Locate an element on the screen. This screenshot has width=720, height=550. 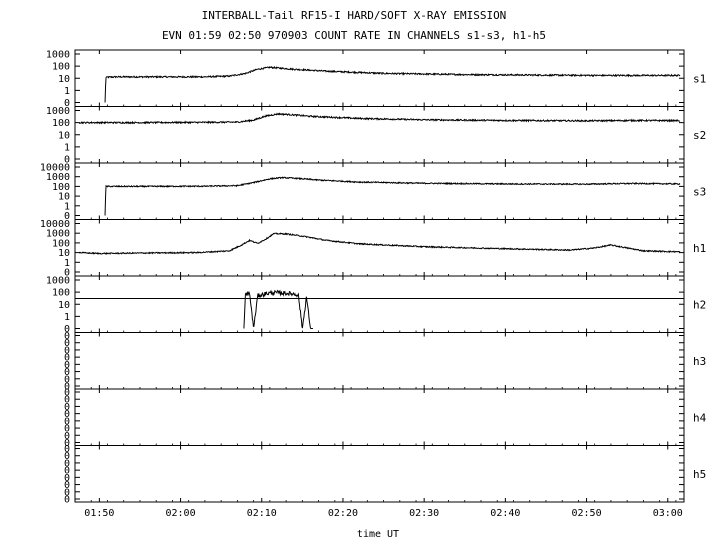
y-tick-label-s2: 1 is located at coordinates (67, 147).